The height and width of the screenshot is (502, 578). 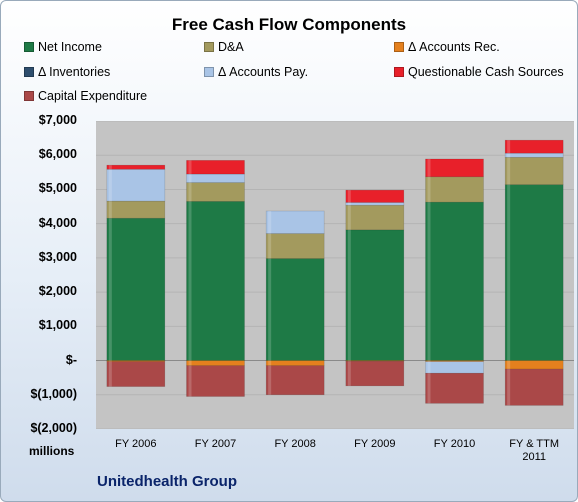 I want to click on x-tick-label: FY 2008, so click(x=295, y=444).